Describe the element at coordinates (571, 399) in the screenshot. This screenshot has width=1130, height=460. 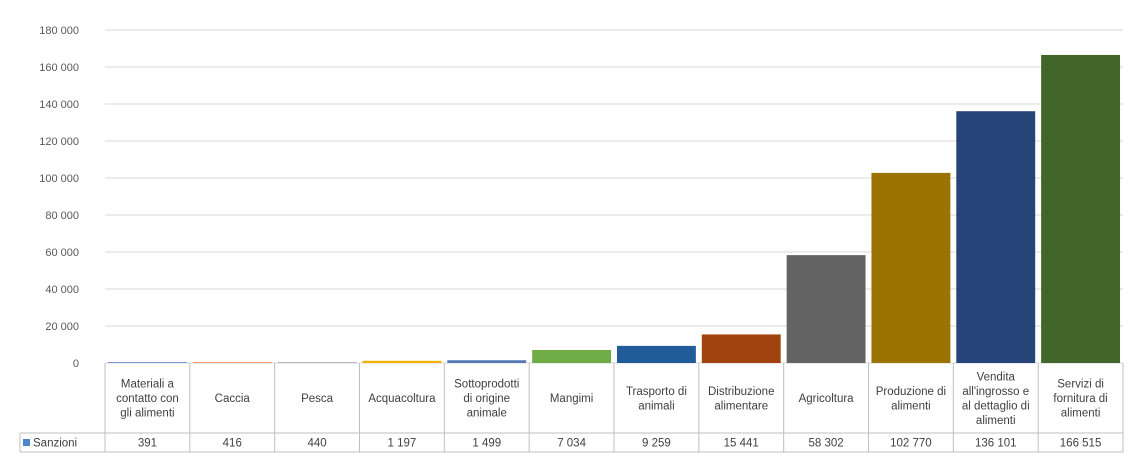
I see `category-label: Mangimi` at that location.